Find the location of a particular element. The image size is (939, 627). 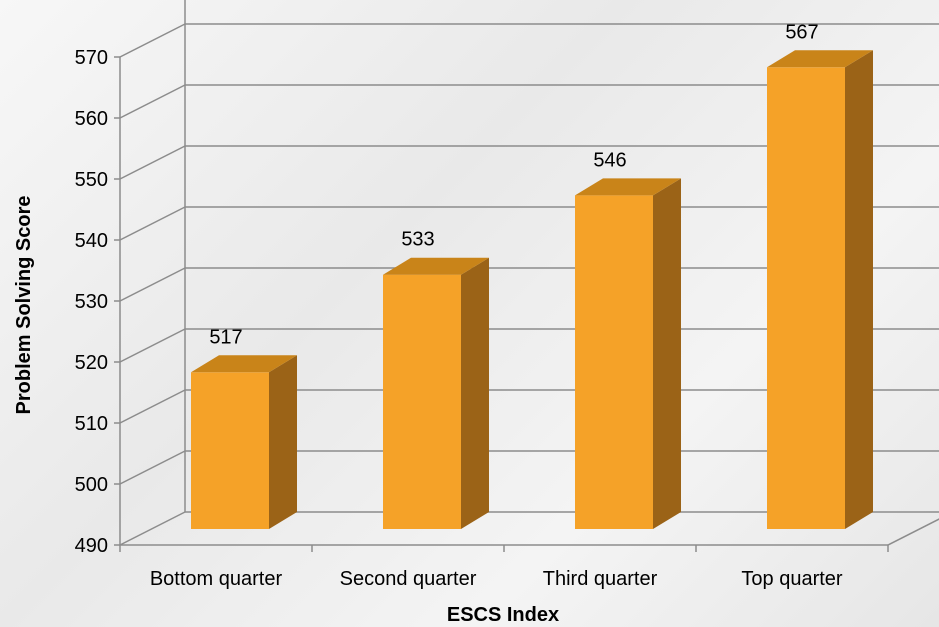

data-label: 517 is located at coordinates (225, 337).